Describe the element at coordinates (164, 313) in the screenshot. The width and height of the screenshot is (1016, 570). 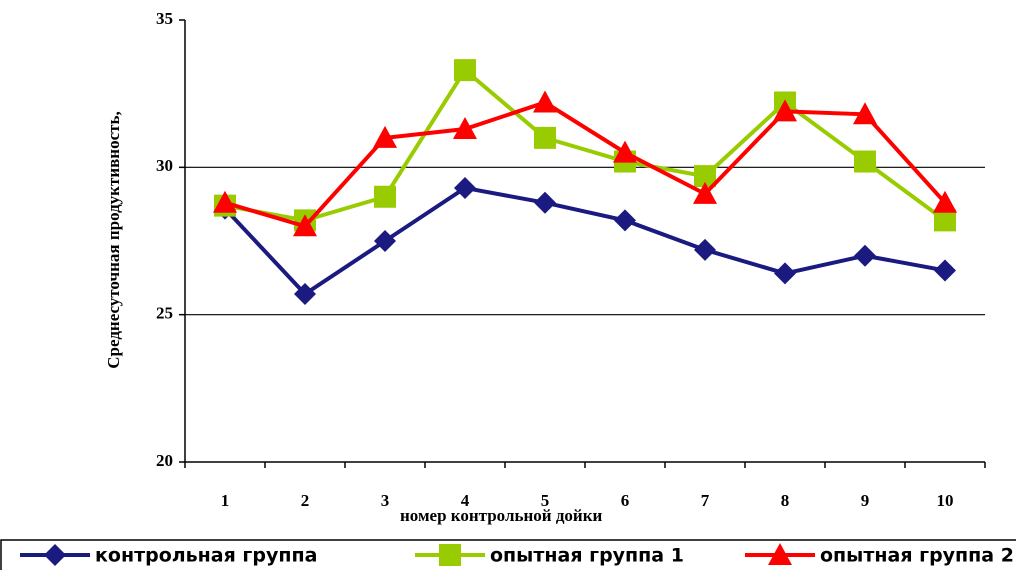
I see `y-tick-label: 25` at that location.